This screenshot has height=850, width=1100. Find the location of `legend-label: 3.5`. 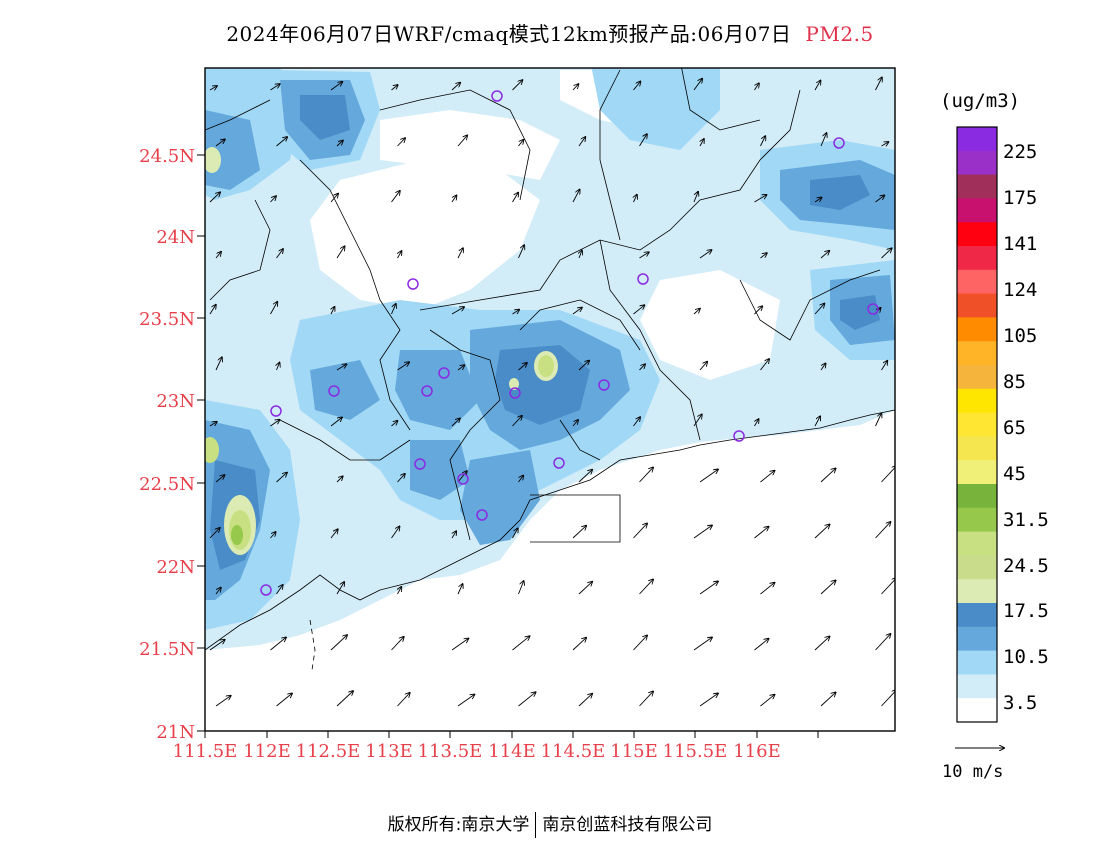

legend-label: 3.5 is located at coordinates (1020, 703).